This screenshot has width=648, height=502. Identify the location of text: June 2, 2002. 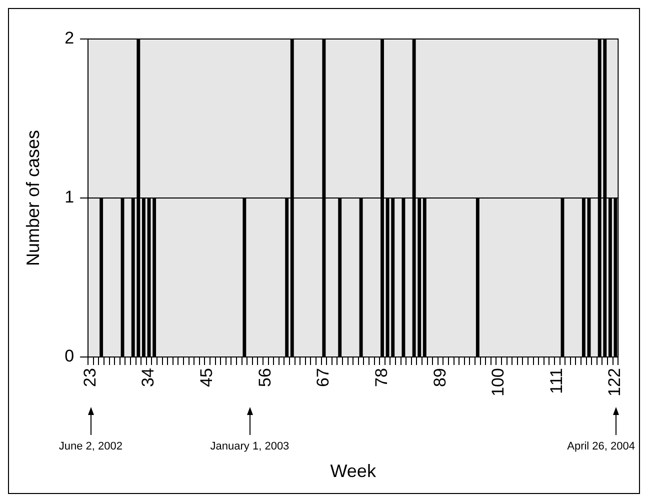
(90, 446).